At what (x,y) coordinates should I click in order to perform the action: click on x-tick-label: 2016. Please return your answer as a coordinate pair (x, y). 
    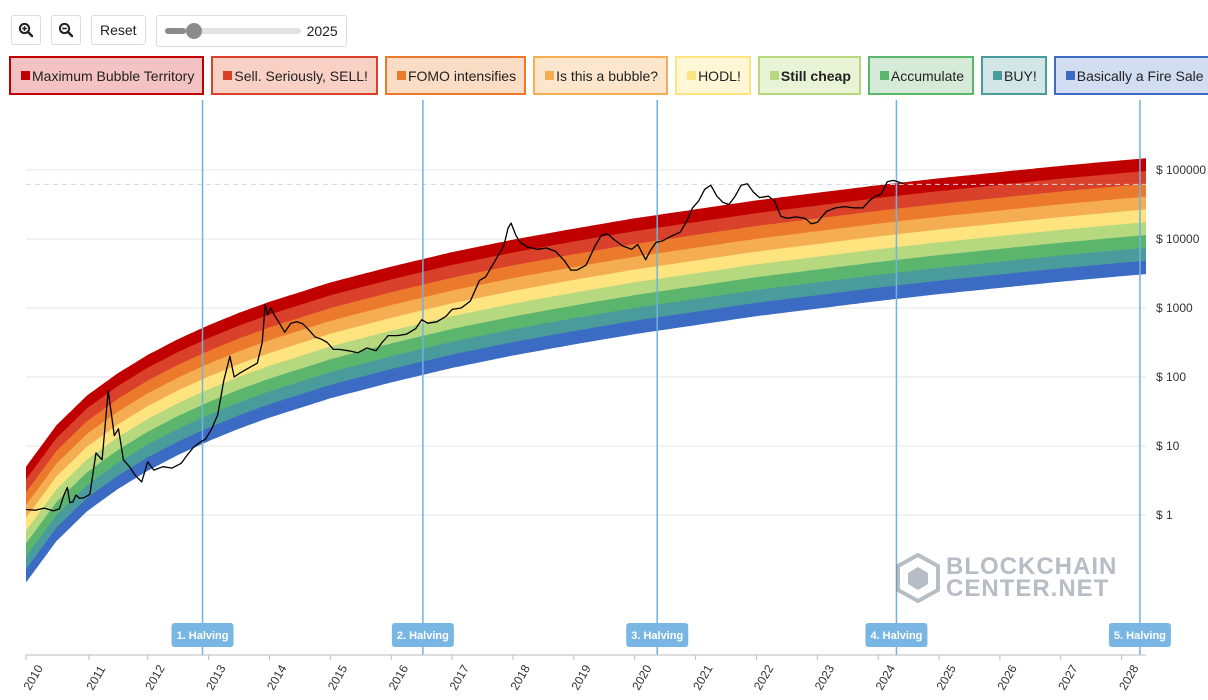
    Looking at the image, I should click on (399, 677).